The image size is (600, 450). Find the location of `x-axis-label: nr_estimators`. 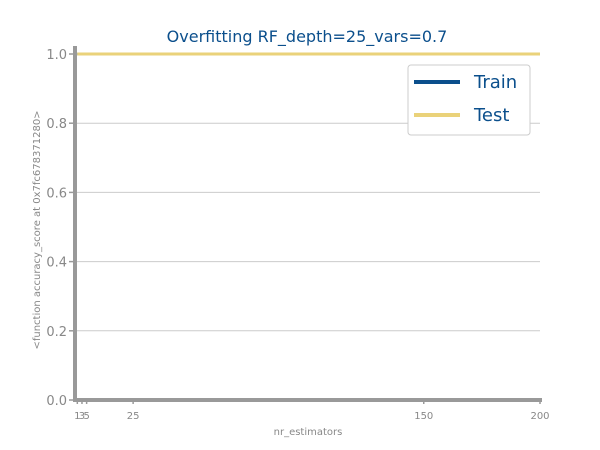

x-axis-label: nr_estimators is located at coordinates (308, 432).